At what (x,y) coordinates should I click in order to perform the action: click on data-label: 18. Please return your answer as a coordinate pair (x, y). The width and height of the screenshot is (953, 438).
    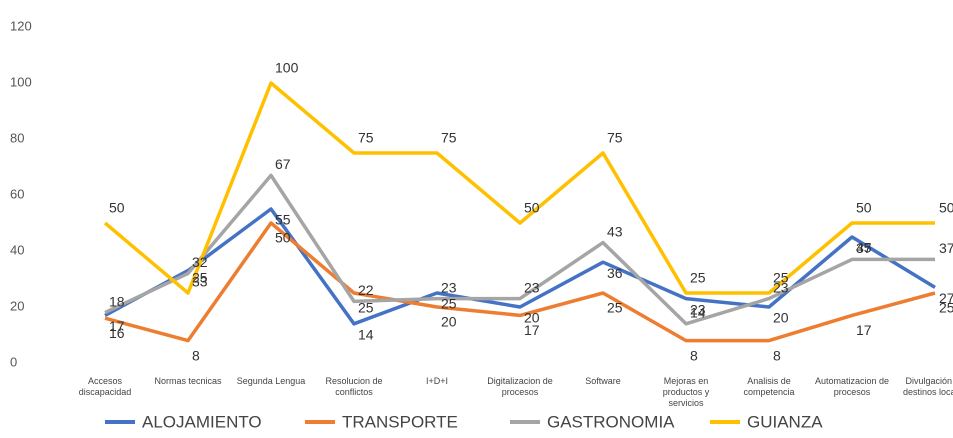
    Looking at the image, I should click on (117, 301).